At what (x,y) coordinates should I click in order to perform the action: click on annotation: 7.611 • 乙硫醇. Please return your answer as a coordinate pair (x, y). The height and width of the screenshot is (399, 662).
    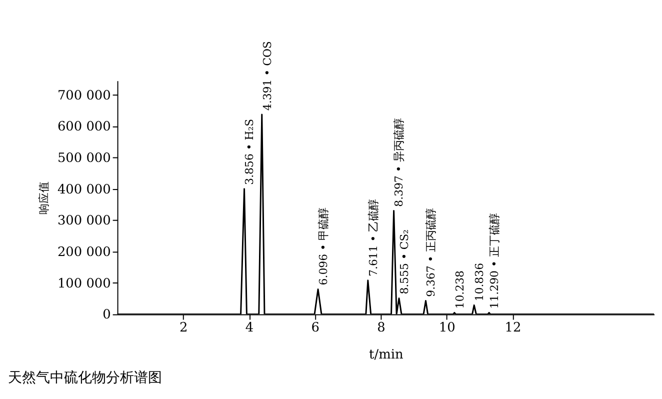
    Looking at the image, I should click on (373, 237).